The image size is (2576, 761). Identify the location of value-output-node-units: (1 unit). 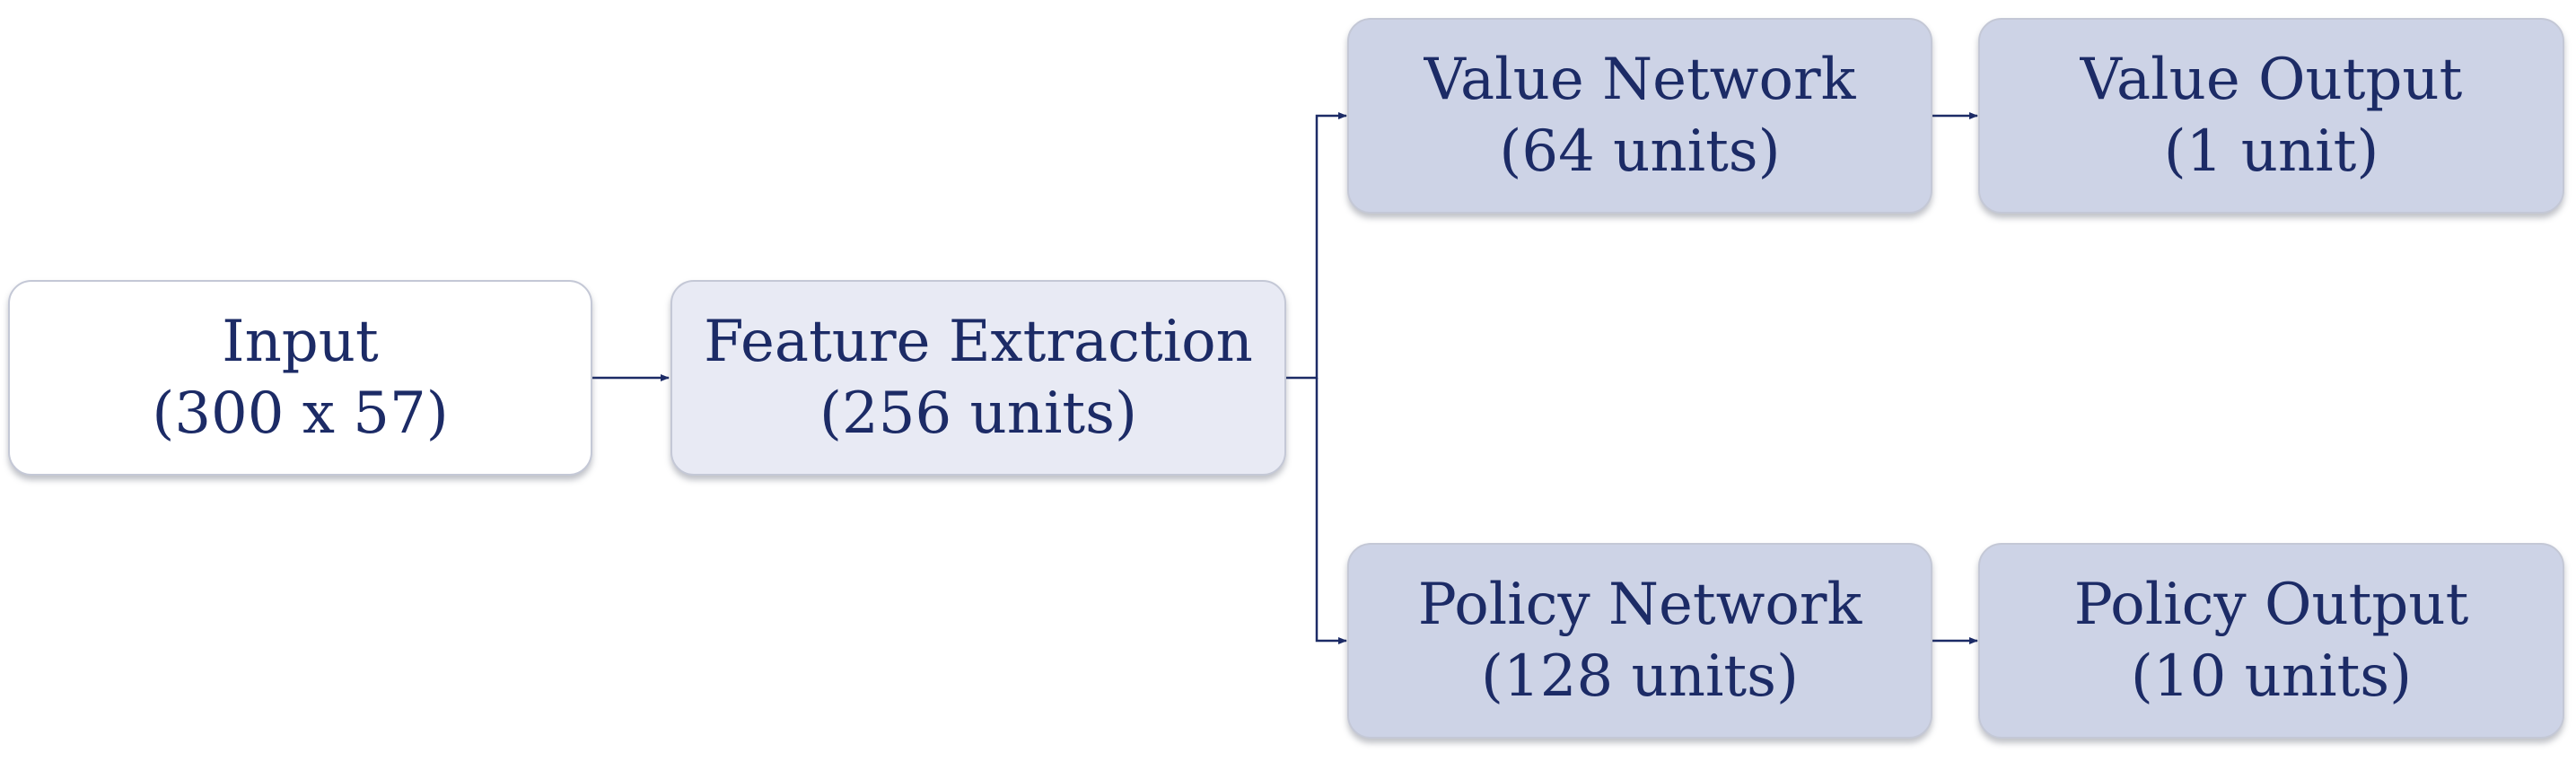
(2271, 151).